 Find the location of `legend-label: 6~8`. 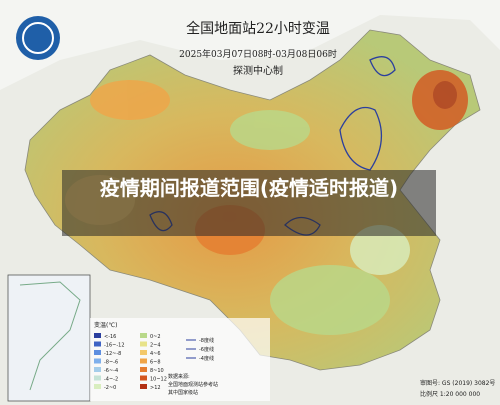

legend-label: 6~8 is located at coordinates (155, 363).